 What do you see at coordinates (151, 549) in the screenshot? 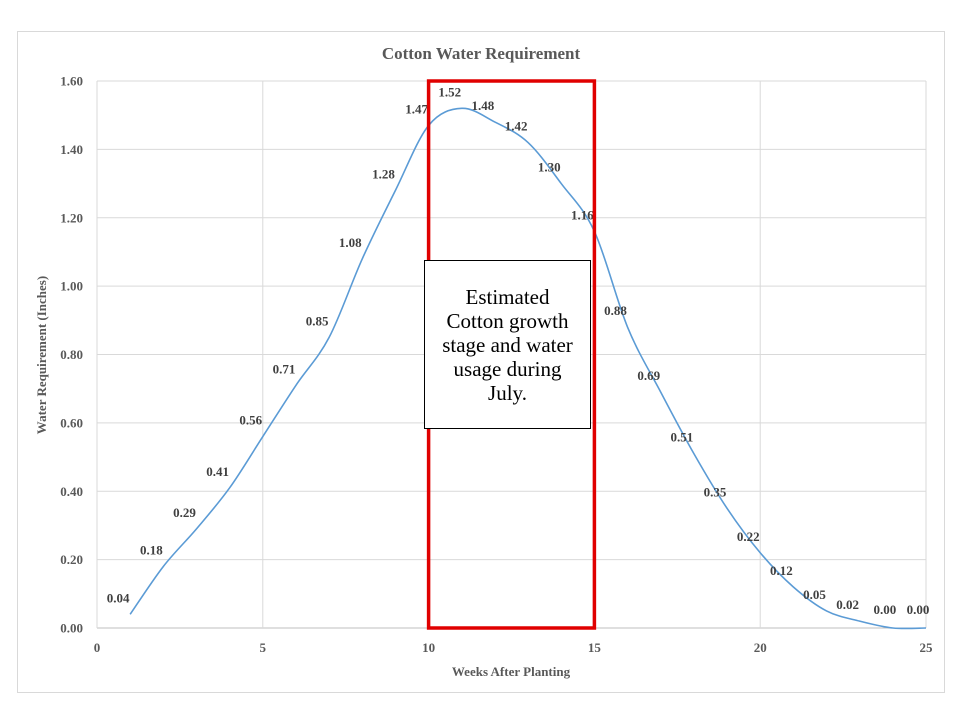
I see `data-label: 0.18` at bounding box center [151, 549].